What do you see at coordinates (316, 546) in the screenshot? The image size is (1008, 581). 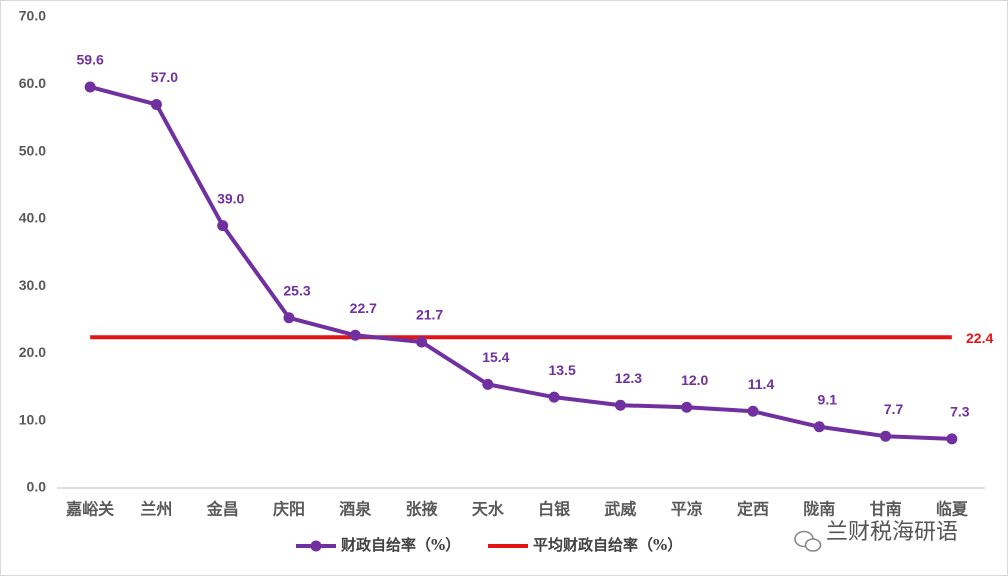 I see `legend-marker` at bounding box center [316, 546].